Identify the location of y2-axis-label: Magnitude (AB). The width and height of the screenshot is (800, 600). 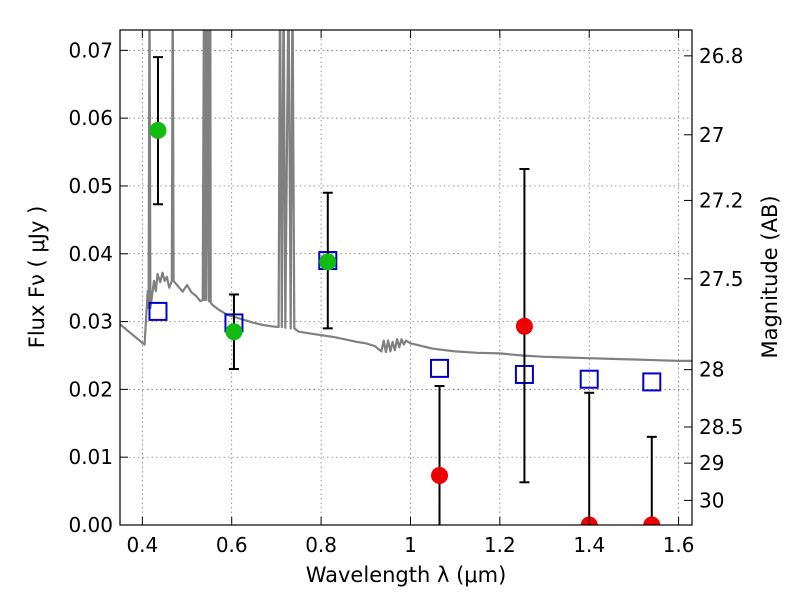
(770, 276).